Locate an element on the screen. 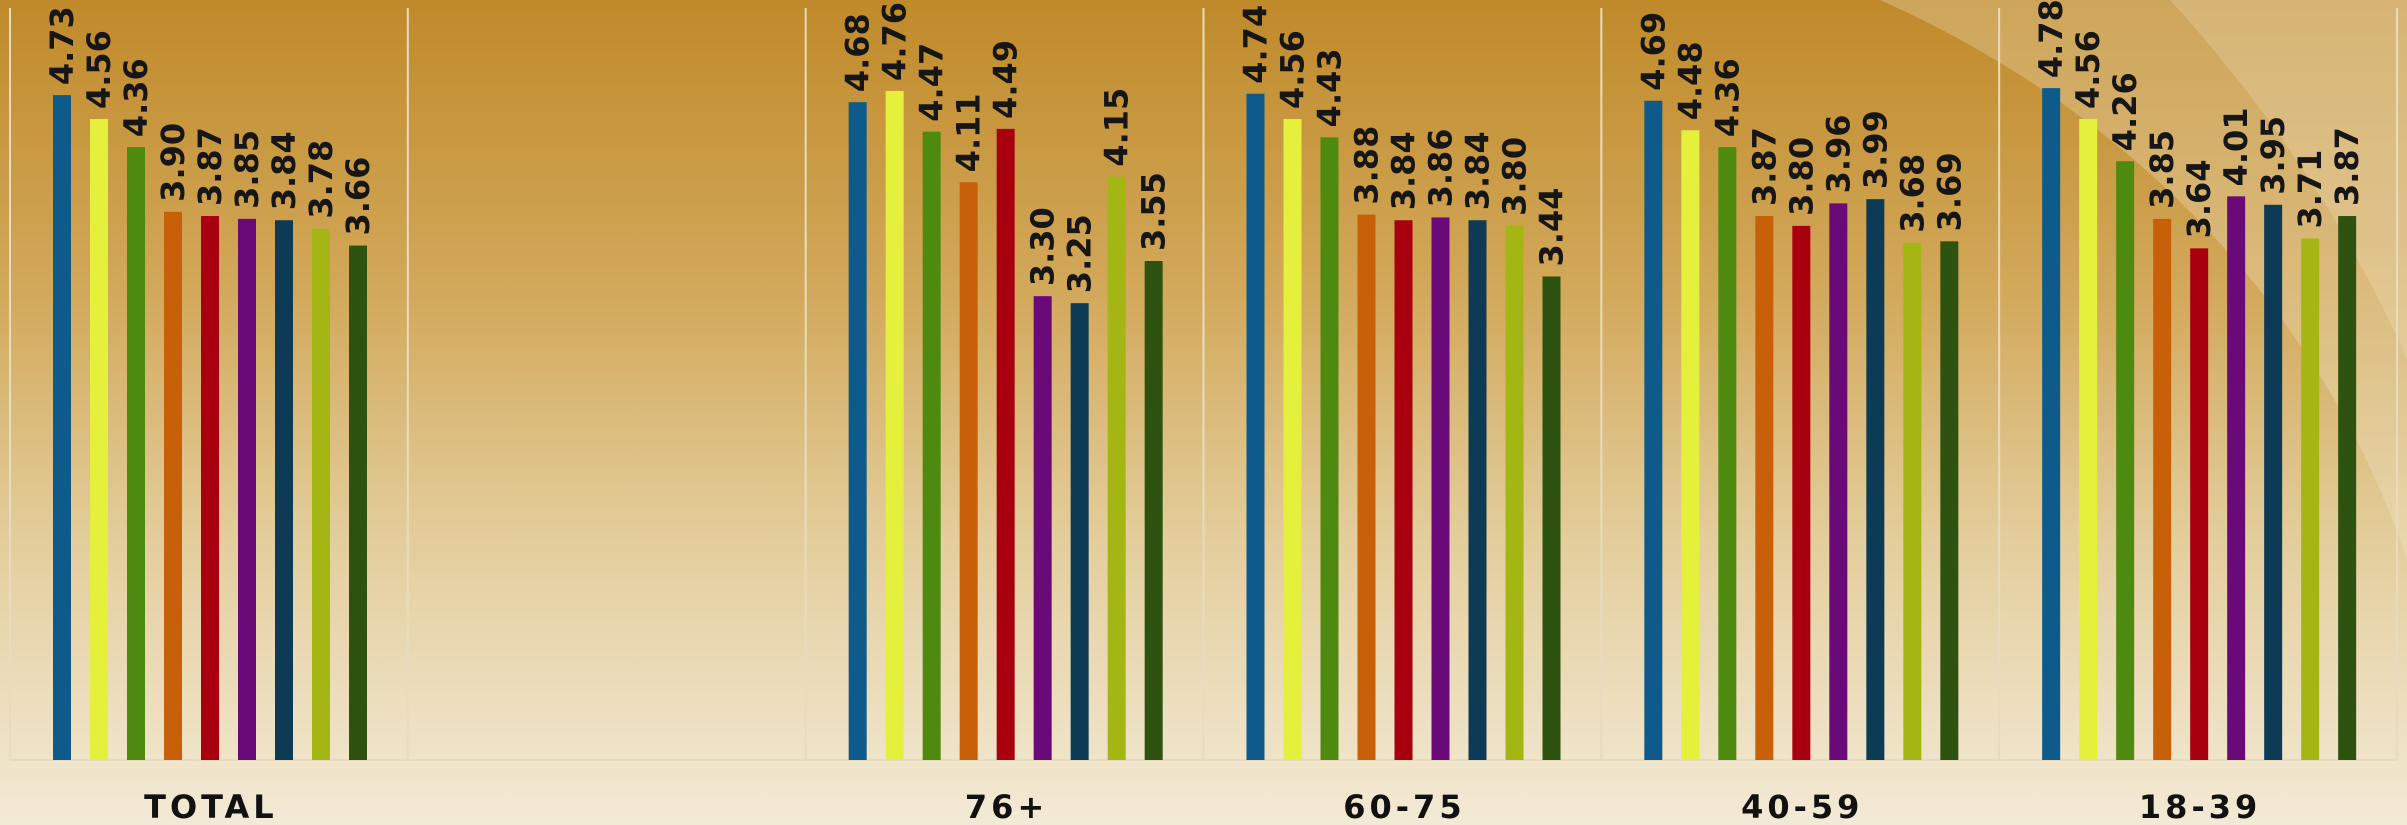 This screenshot has height=825, width=2407. data-label: 4.76 is located at coordinates (895, 41).